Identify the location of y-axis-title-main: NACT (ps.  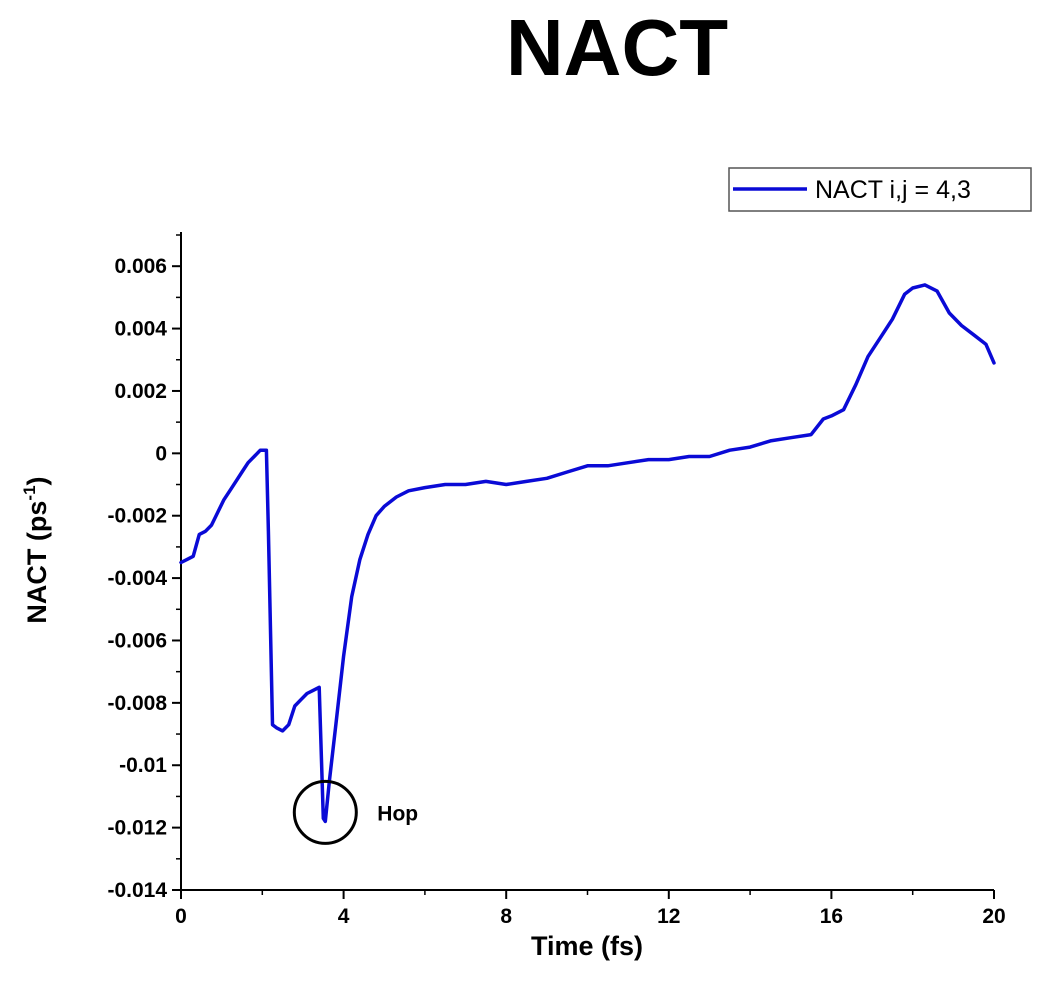
(37, 562).